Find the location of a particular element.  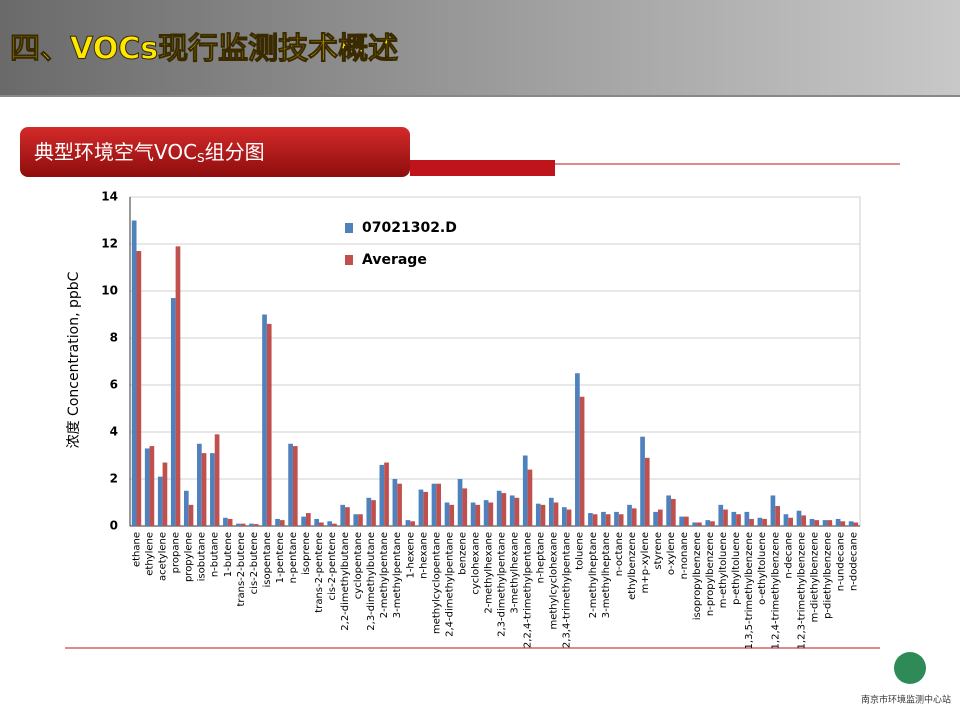

x-tick-label: 1,3,5-trimethylbenzene is located at coordinates (749, 590).